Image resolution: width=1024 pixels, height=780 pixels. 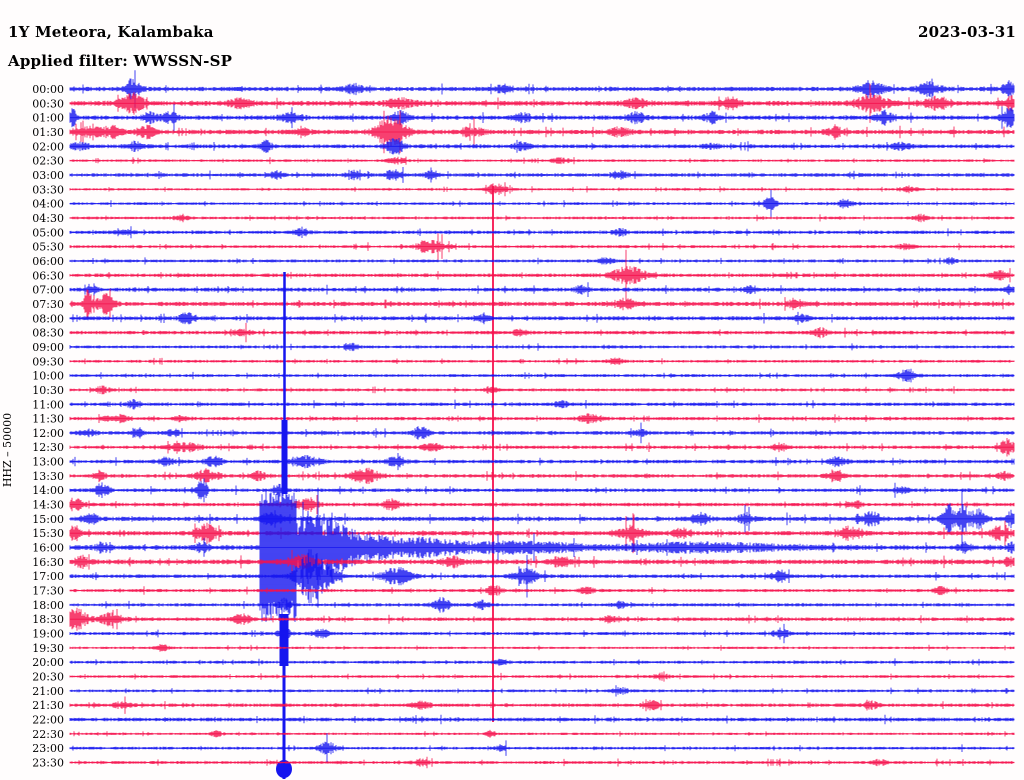 I want to click on seismogram-trace-22:30, so click(x=542, y=733).